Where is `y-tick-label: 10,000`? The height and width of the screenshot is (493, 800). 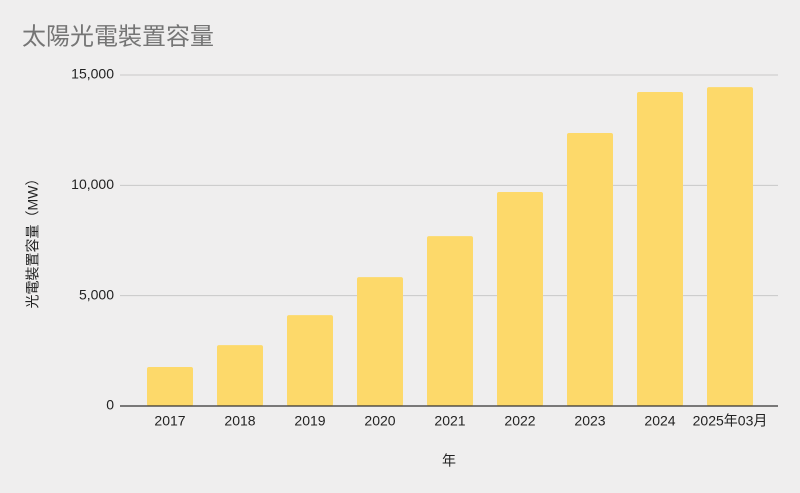
y-tick-label: 10,000 is located at coordinates (92, 184).